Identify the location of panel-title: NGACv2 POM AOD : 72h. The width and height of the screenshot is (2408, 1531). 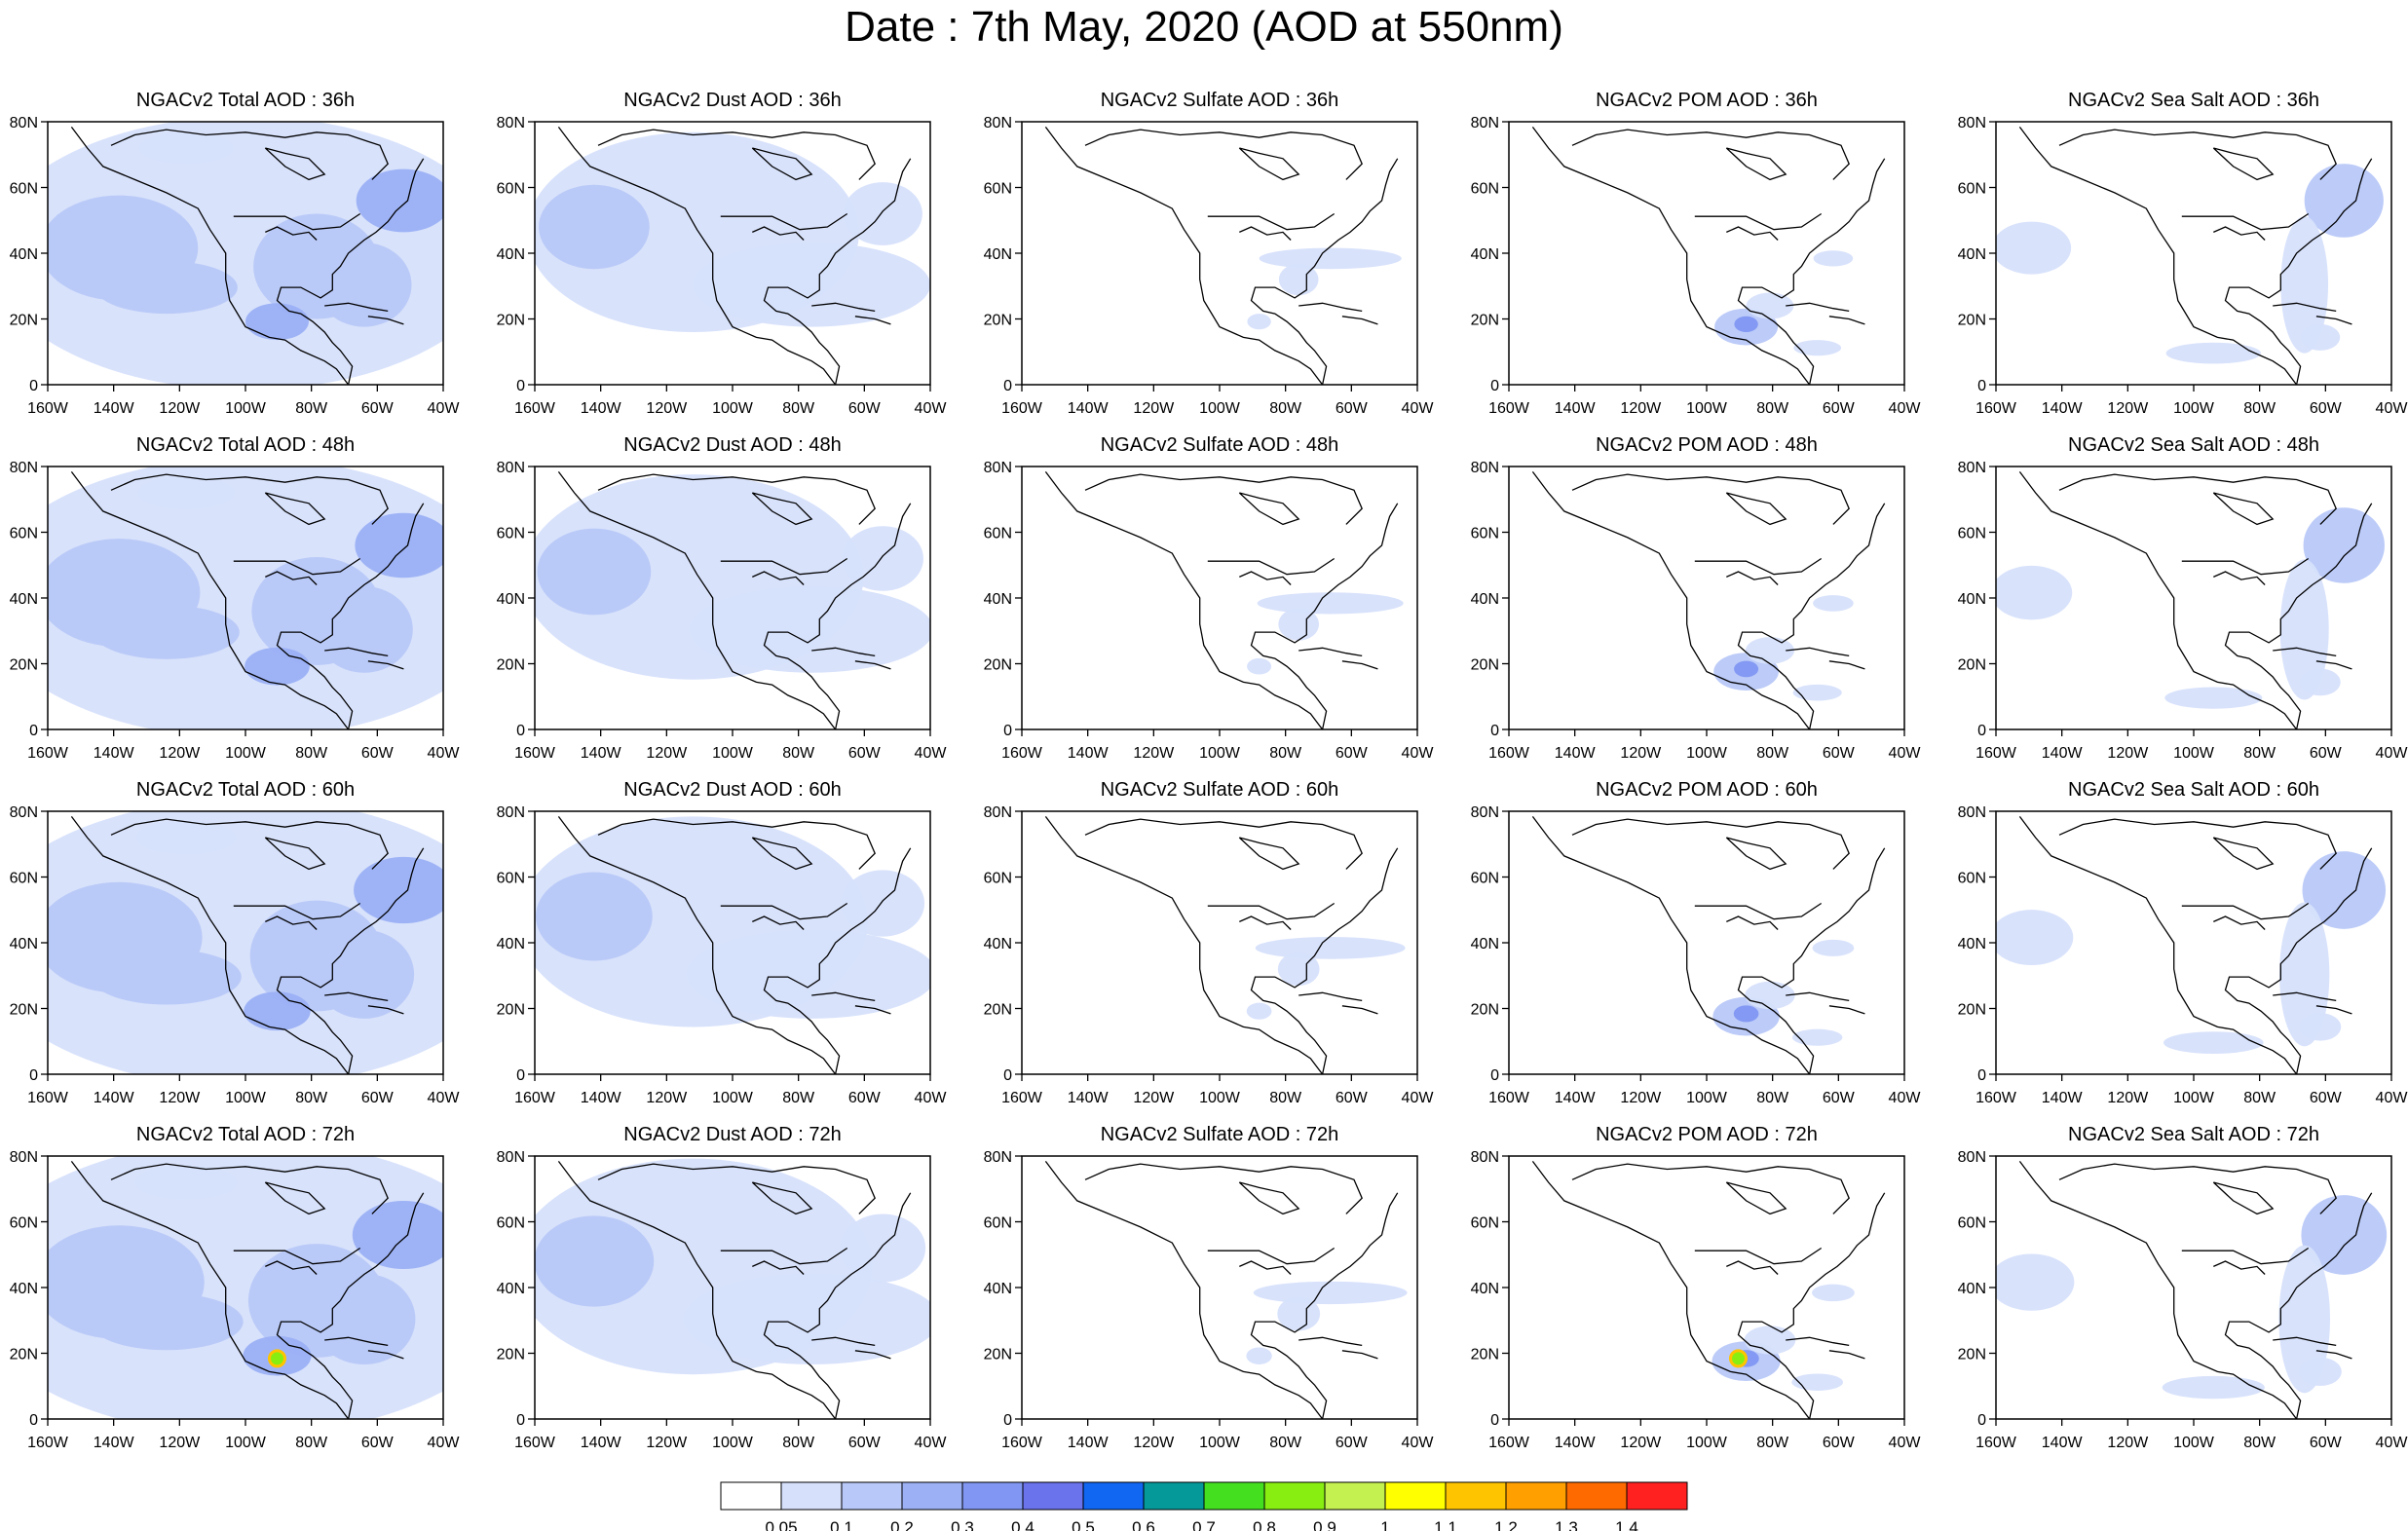
(1707, 1134).